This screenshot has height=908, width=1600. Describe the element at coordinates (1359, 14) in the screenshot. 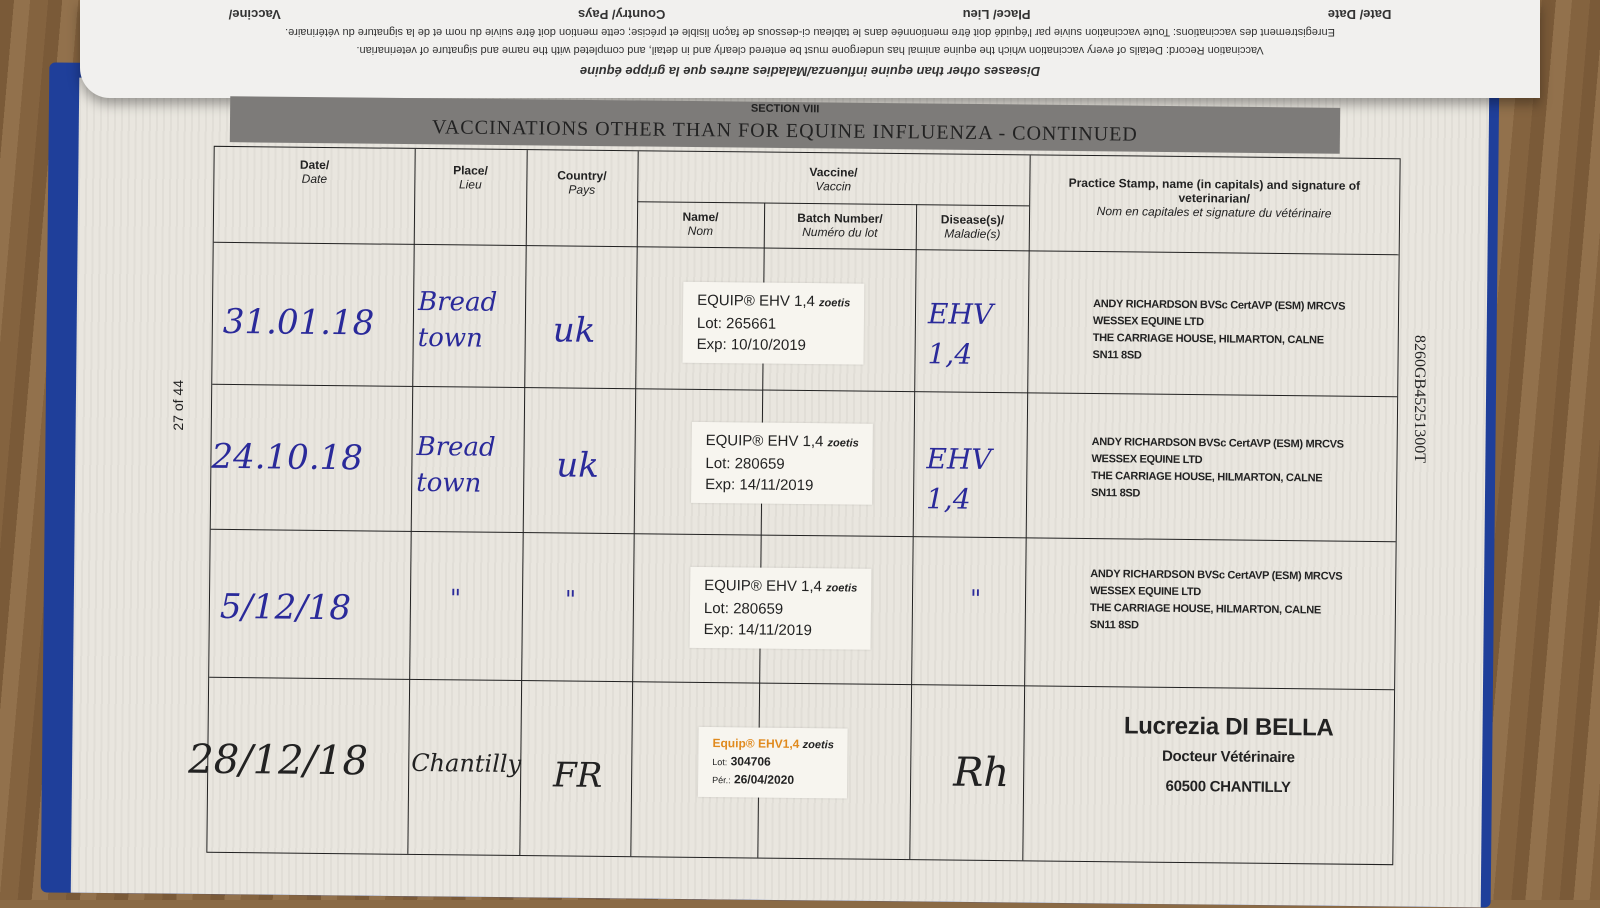

I see `flap-header: Date/ Date` at that location.